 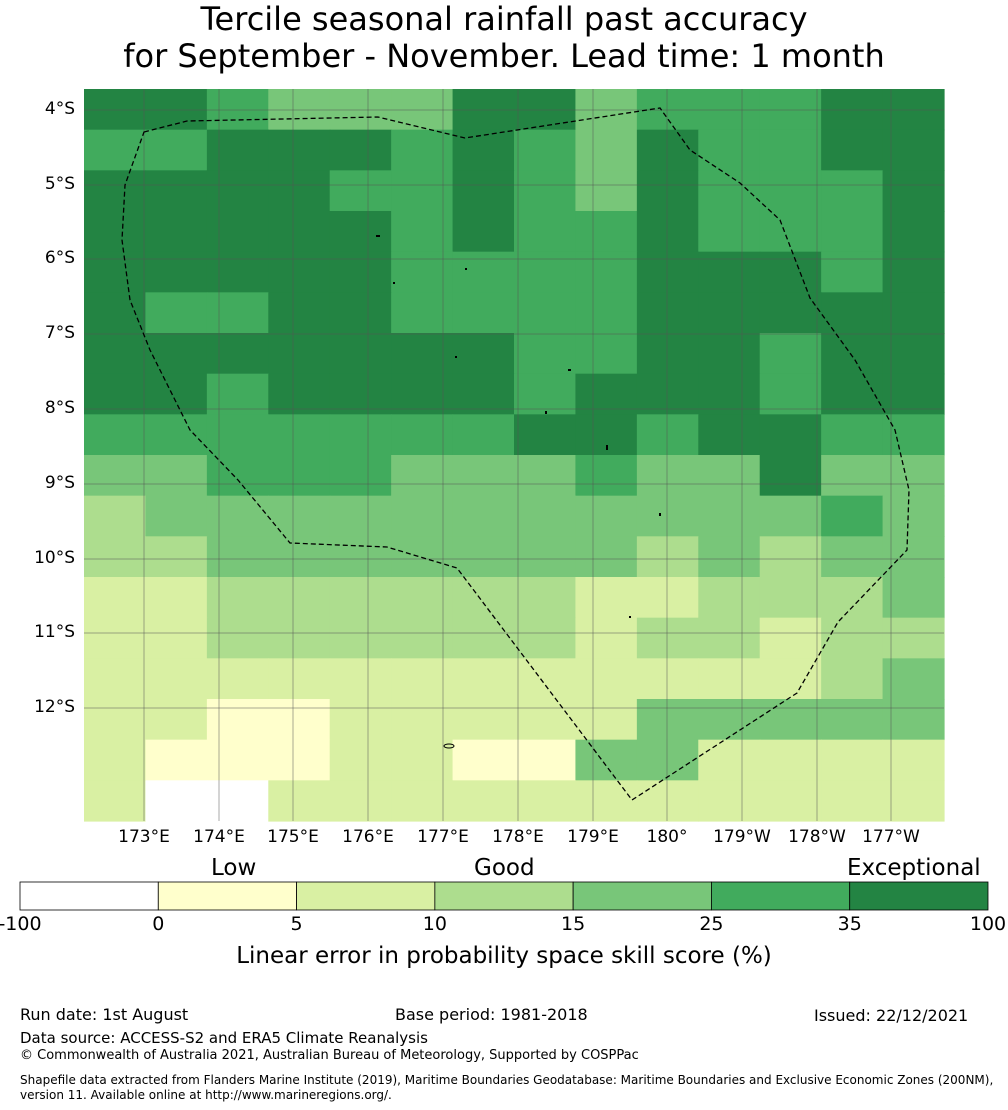 I want to click on longitude-label: 174°E, so click(x=219, y=837).